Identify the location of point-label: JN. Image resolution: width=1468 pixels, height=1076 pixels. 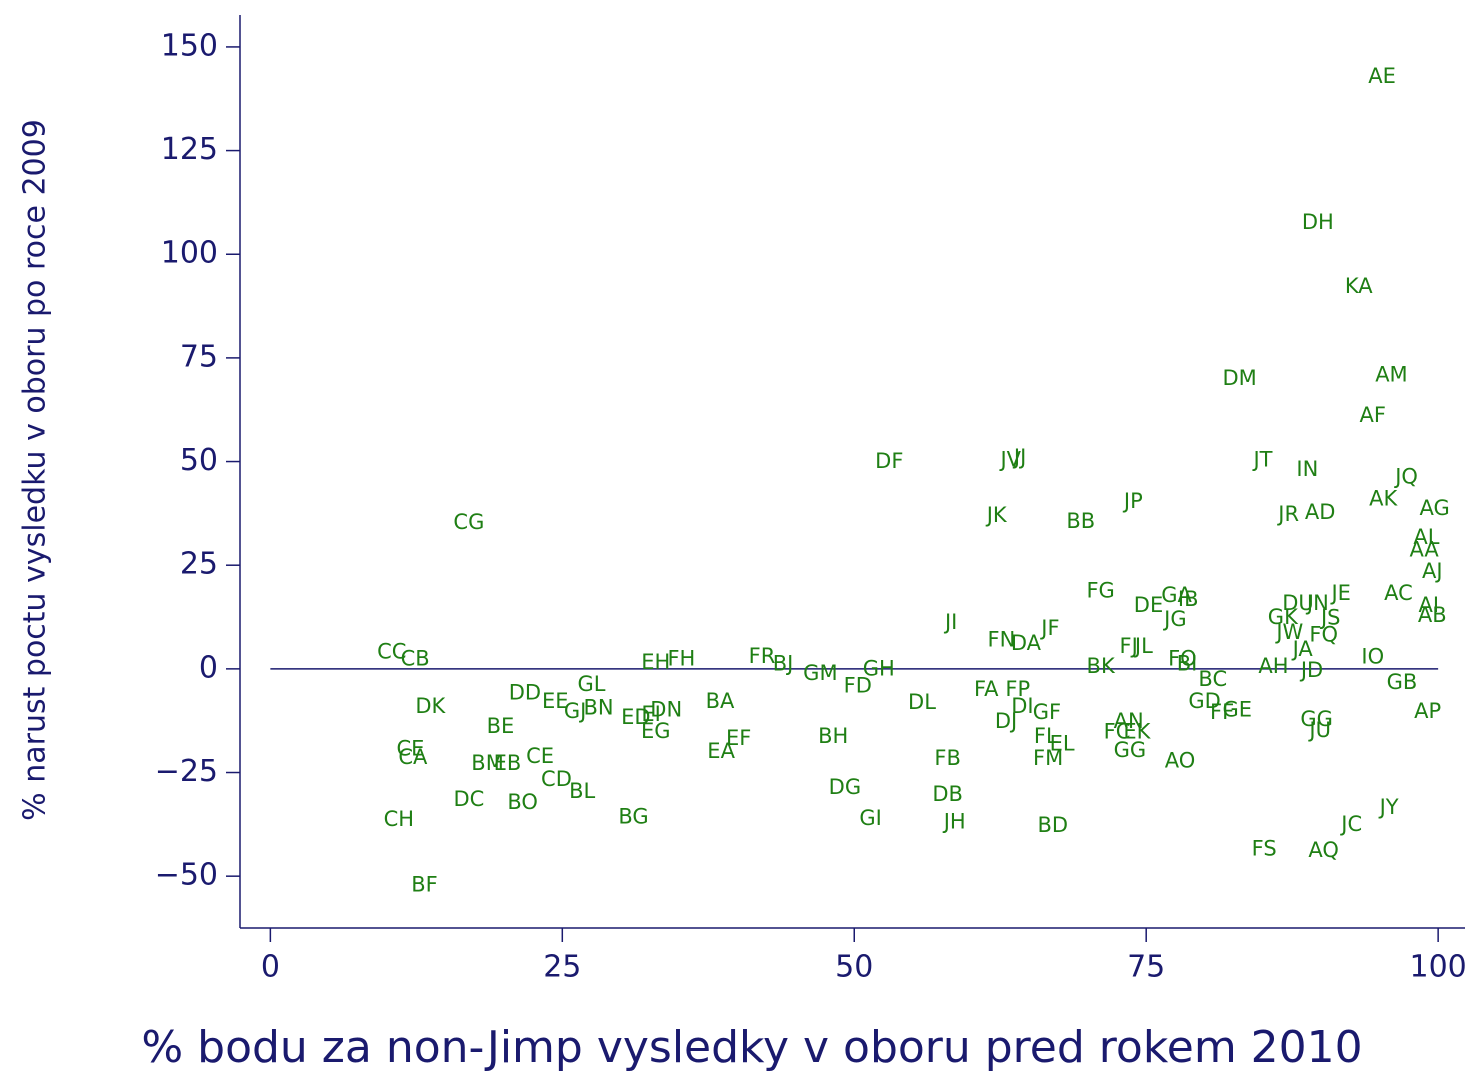
(1317, 603).